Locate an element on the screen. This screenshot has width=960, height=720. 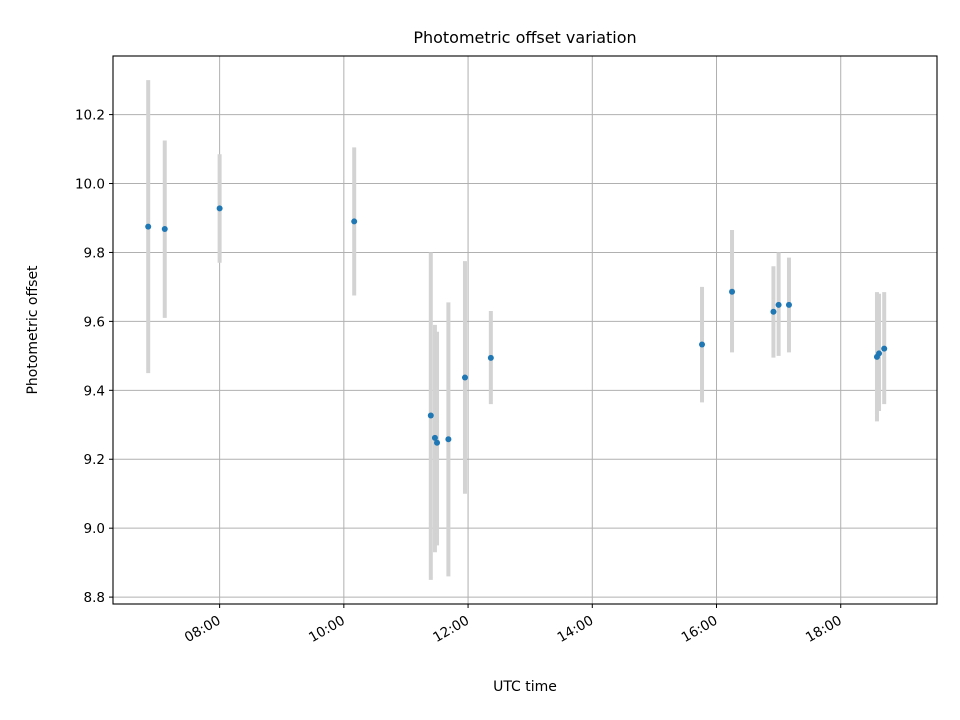
chart-title: Photometric offset variation is located at coordinates (524, 37).